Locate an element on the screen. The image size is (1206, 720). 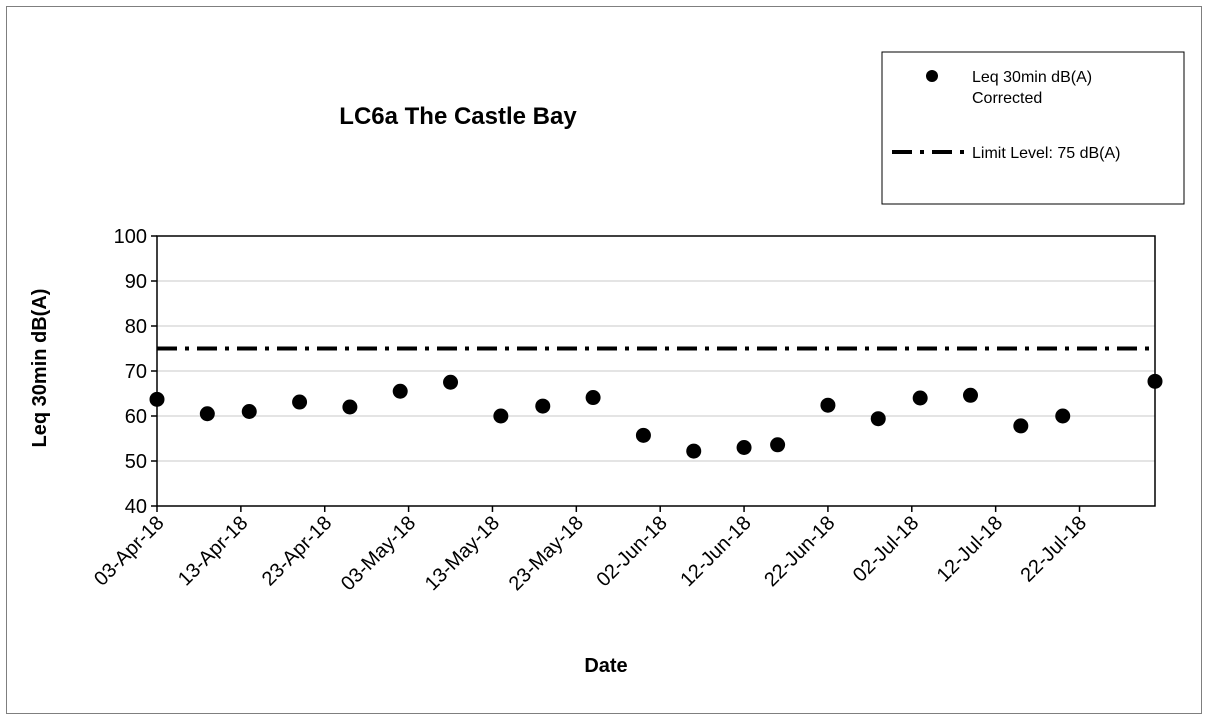
y-tick-label: 40 is located at coordinates (136, 507).